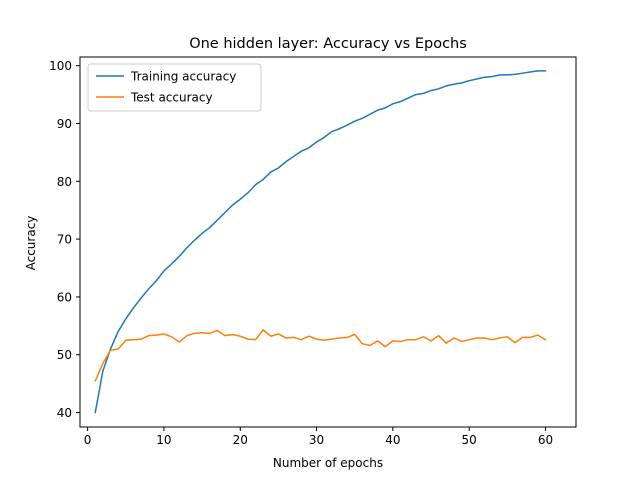  Describe the element at coordinates (392, 440) in the screenshot. I see `x-tick-label: 40` at that location.